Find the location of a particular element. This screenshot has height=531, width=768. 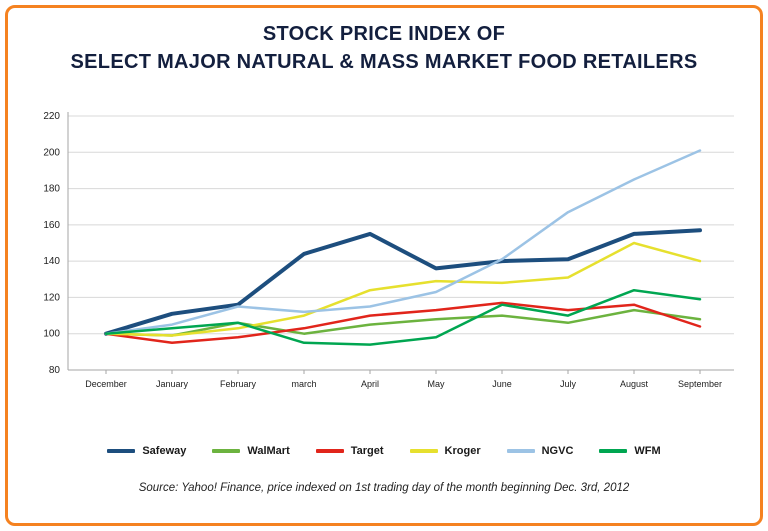

svg-text: 120 is located at coordinates (51, 297).